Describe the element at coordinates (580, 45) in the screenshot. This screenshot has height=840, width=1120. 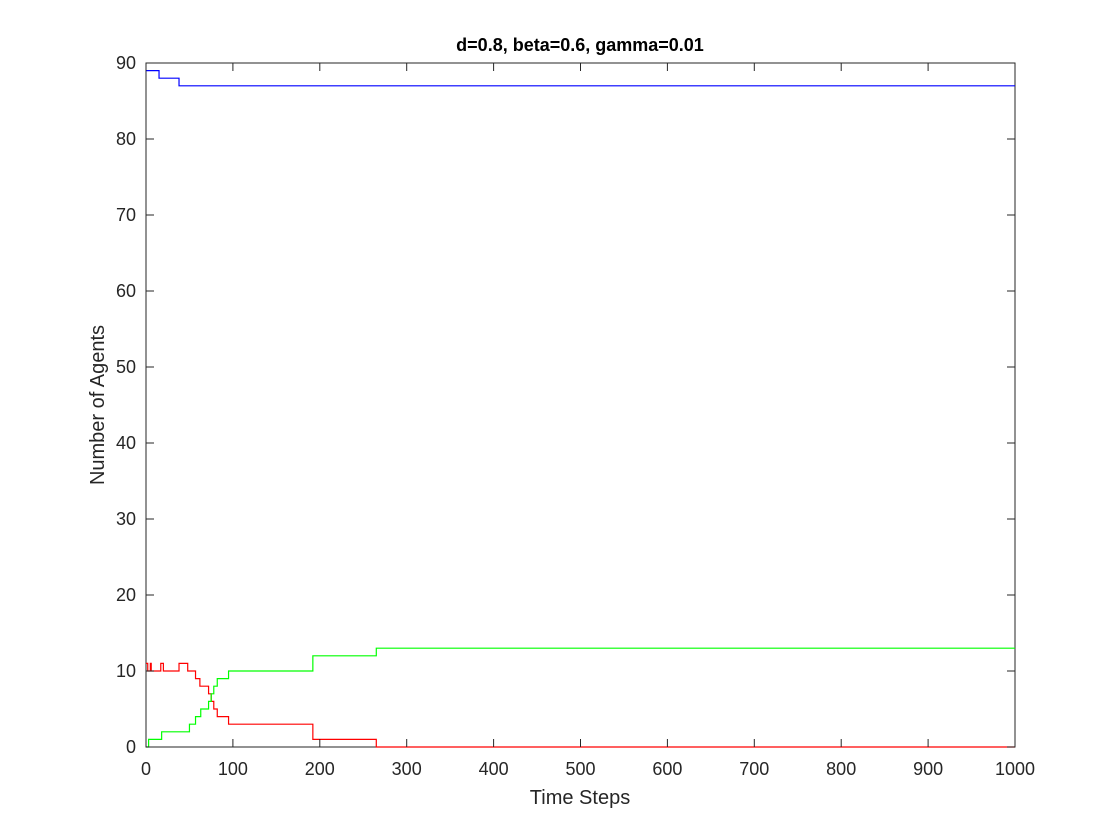
I see `chart-title: d=0.8, beta=0.6, gamma=0.01` at that location.